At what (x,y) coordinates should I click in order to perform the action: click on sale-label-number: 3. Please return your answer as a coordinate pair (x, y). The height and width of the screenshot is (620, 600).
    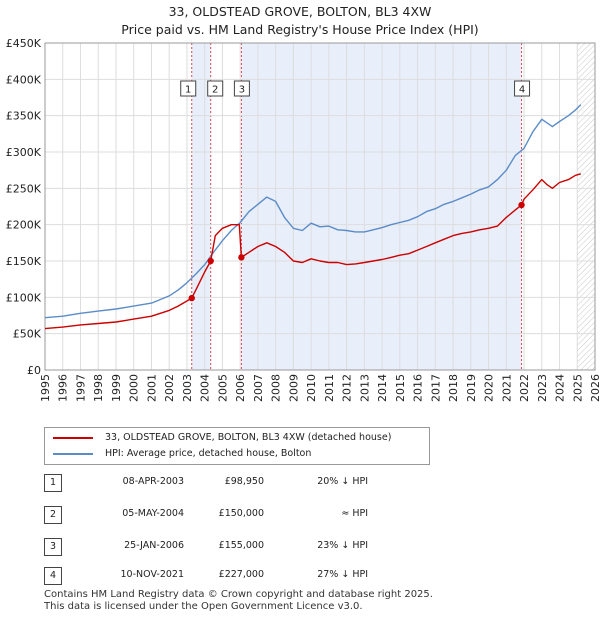
    Looking at the image, I should click on (242, 90).